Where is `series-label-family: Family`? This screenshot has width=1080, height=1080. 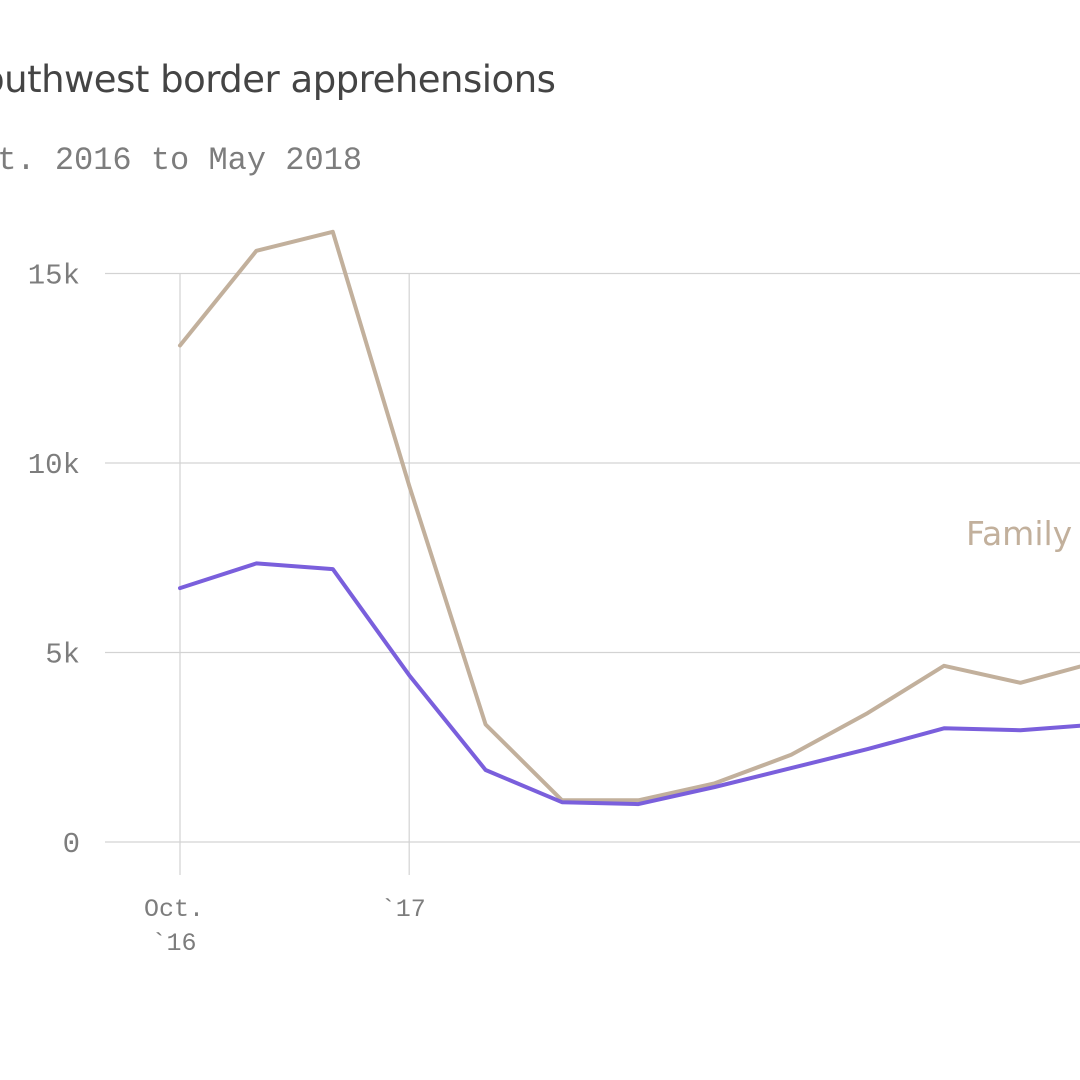
series-label-family: Family is located at coordinates (1019, 533).